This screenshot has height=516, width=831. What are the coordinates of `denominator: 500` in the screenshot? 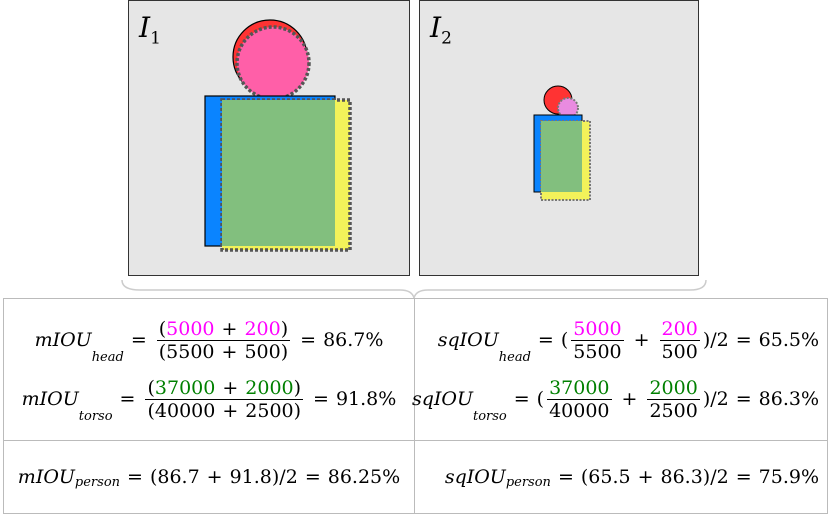 It's located at (680, 352).